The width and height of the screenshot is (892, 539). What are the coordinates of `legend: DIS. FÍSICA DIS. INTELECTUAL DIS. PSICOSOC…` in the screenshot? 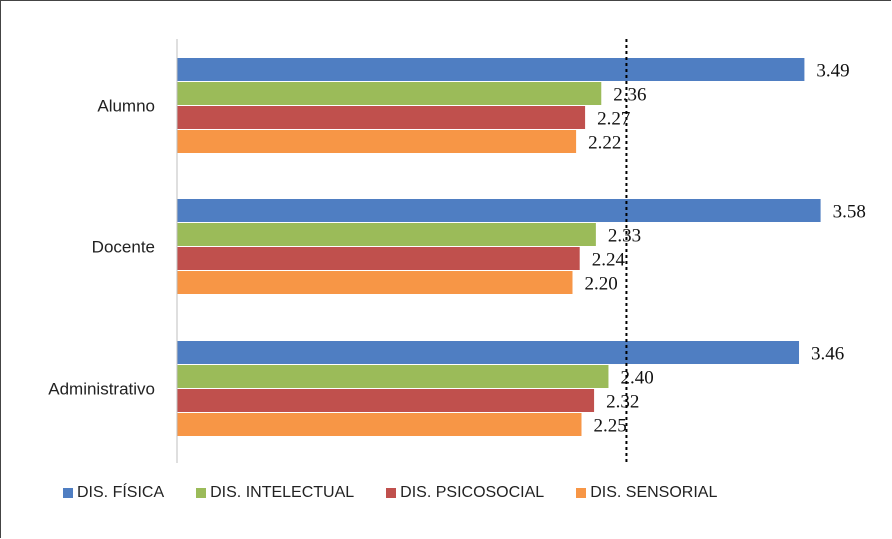 It's located at (473, 493).